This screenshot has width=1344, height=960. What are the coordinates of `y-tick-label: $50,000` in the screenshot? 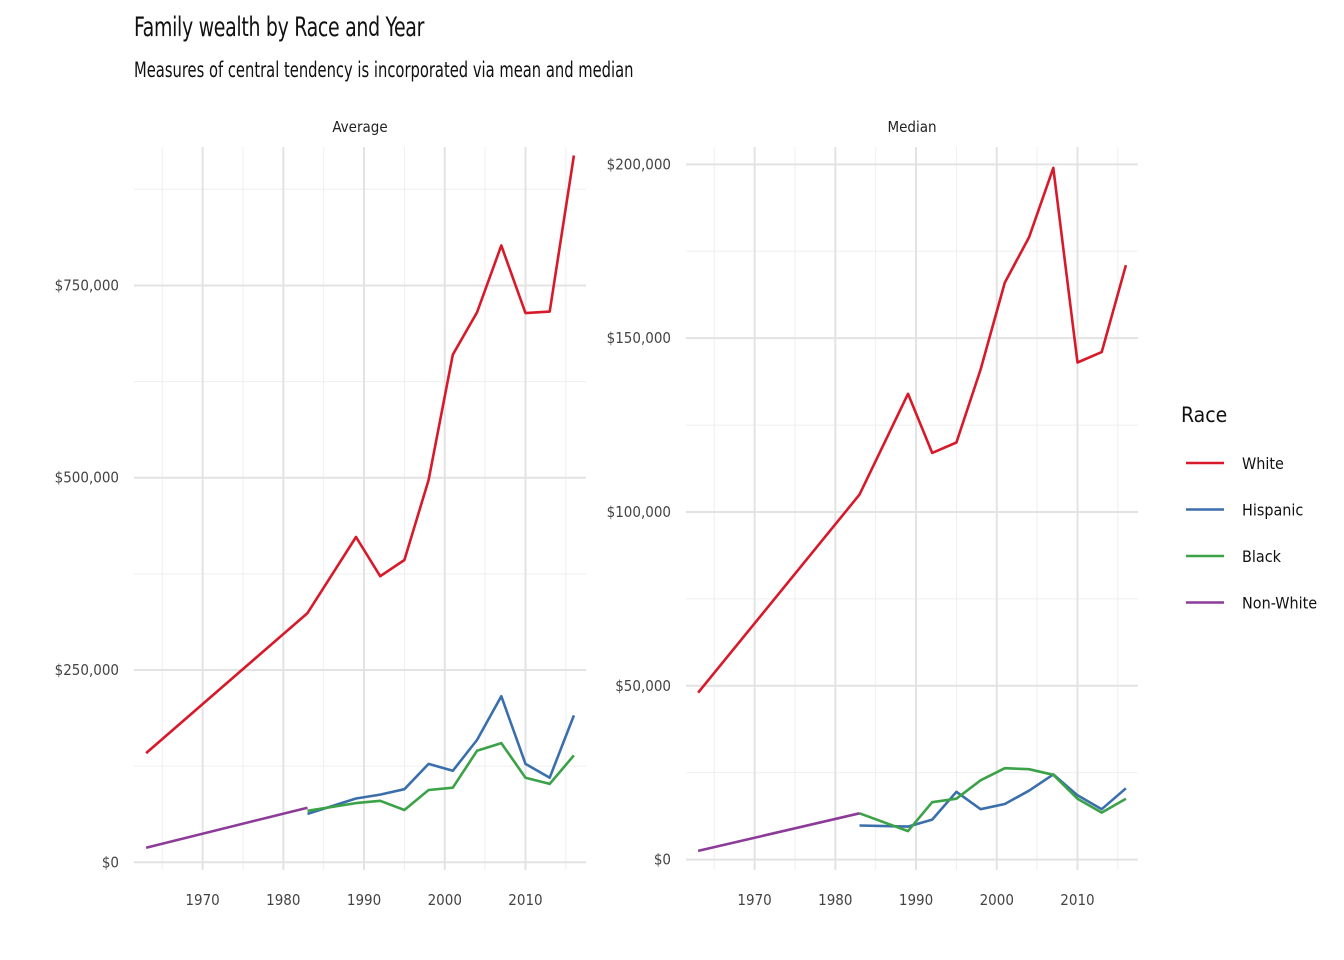 It's located at (643, 686).